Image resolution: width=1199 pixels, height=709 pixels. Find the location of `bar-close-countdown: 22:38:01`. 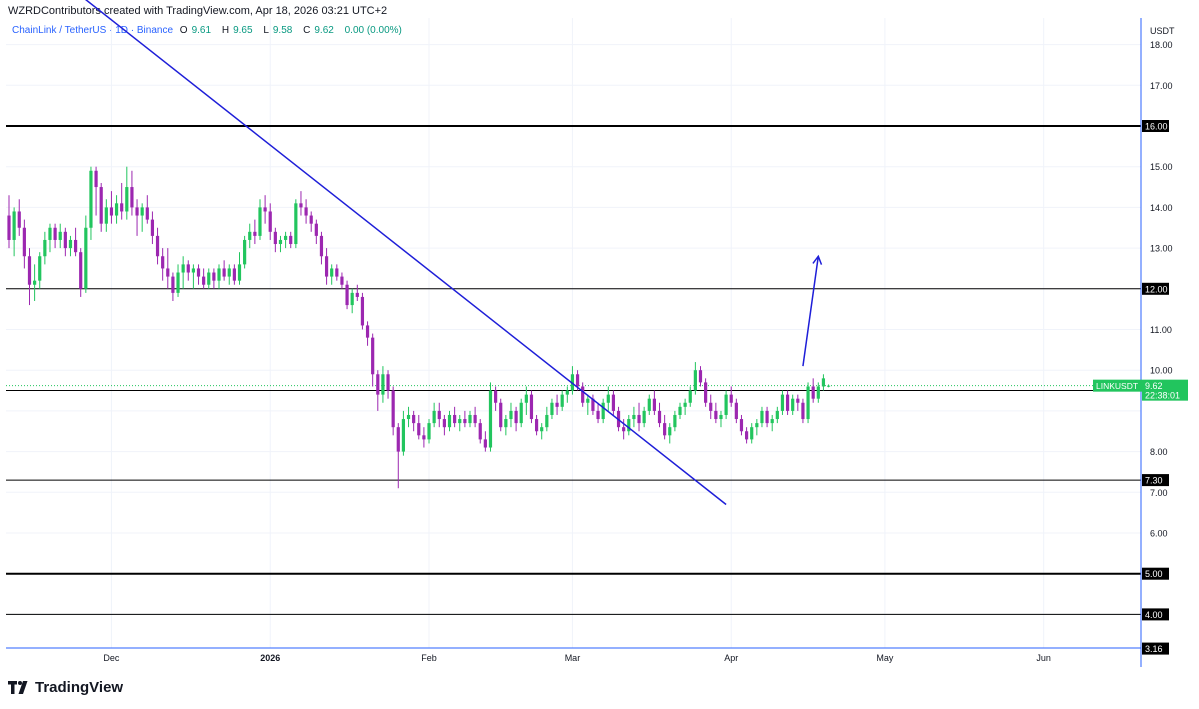

bar-close-countdown: 22:38:01 is located at coordinates (1162, 396).